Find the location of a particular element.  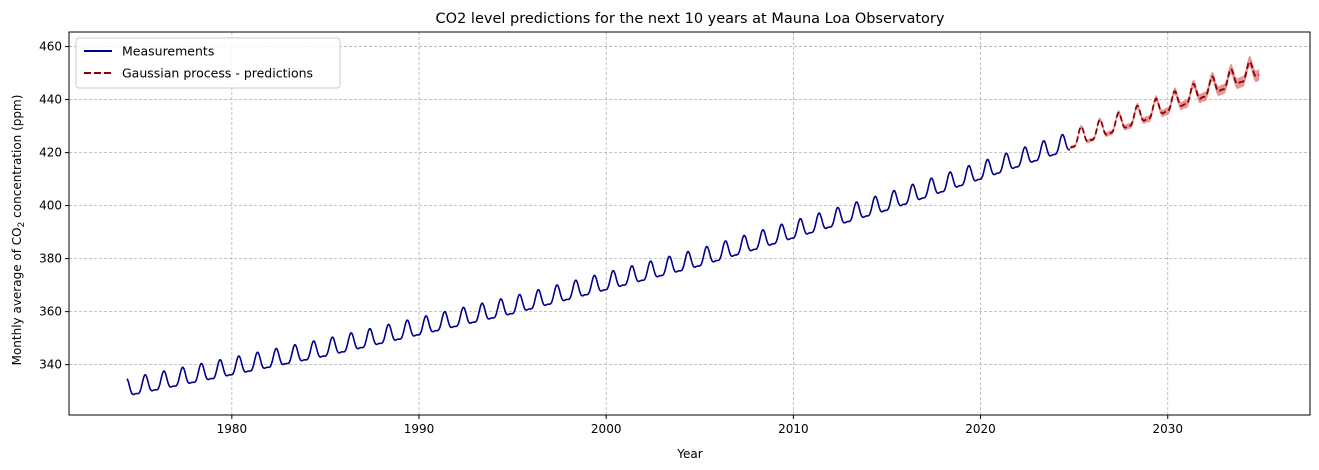

prediction-uncertainty-band is located at coordinates (1165, 102).